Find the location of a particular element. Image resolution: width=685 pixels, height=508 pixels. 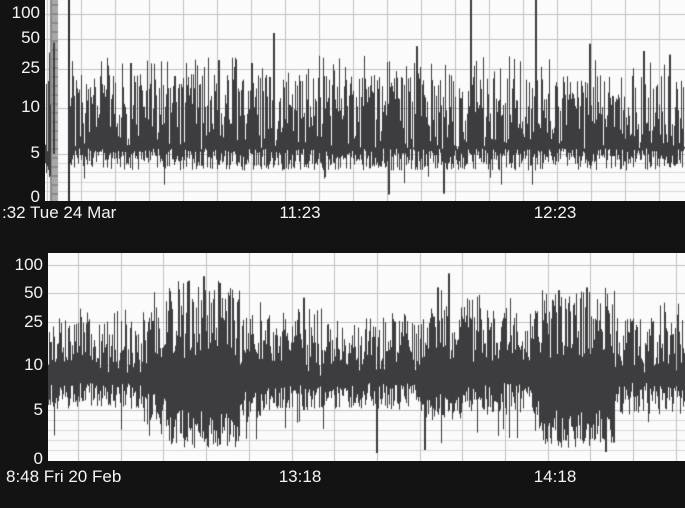

bottom-timeline-ytick-10: 10 is located at coordinates (33, 364).